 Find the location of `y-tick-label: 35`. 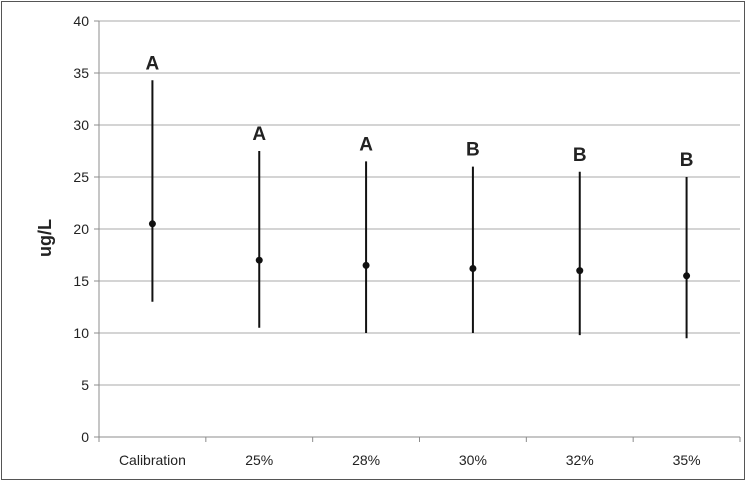

y-tick-label: 35 is located at coordinates (81, 73).